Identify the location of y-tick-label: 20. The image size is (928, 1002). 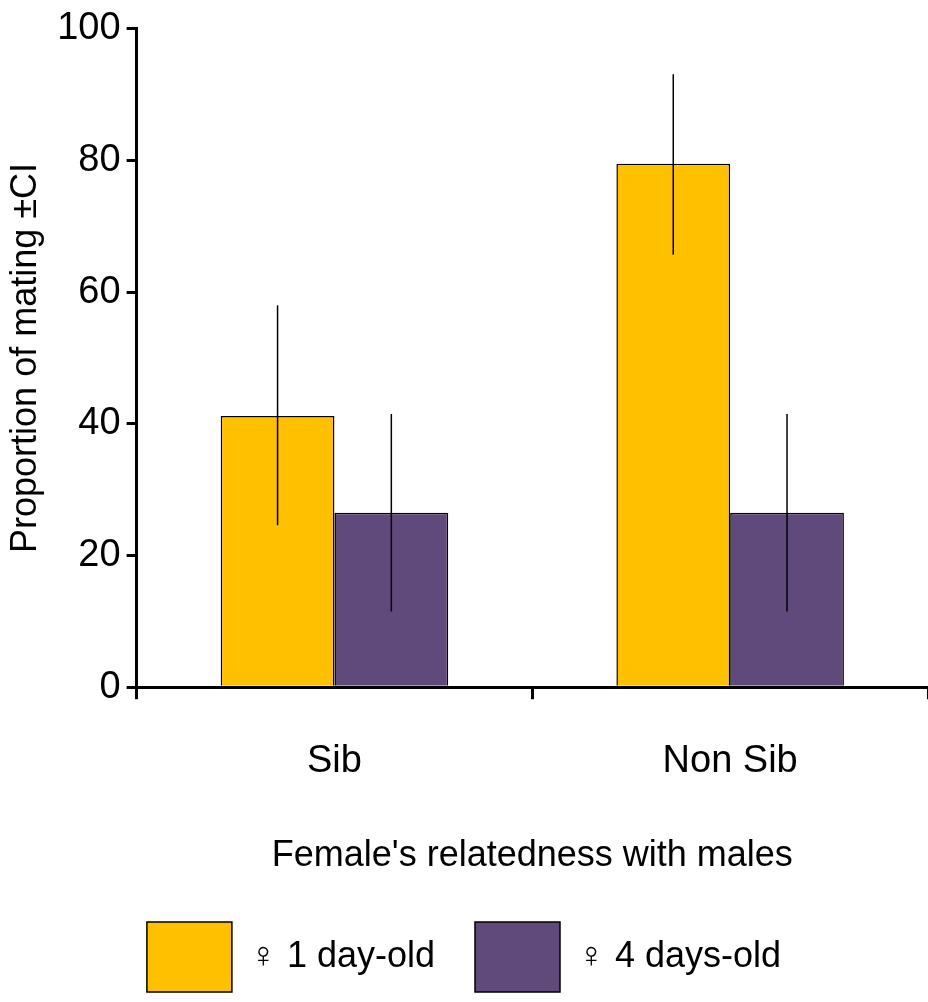
(99, 553).